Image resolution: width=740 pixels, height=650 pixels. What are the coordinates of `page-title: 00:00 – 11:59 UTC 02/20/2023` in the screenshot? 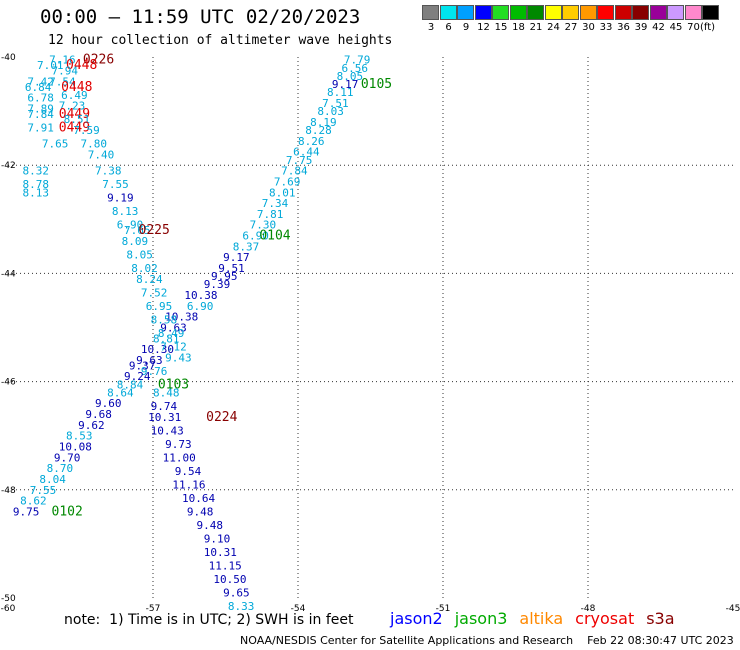 It's located at (200, 17).